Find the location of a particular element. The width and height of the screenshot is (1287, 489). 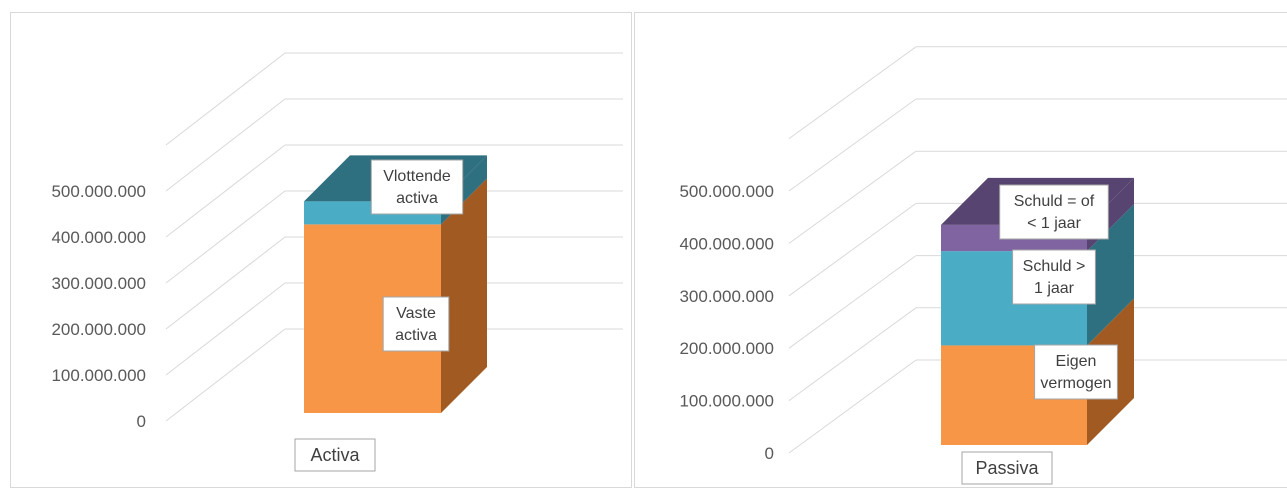

data-label-vaste-activa: Vaste activa is located at coordinates (416, 324).